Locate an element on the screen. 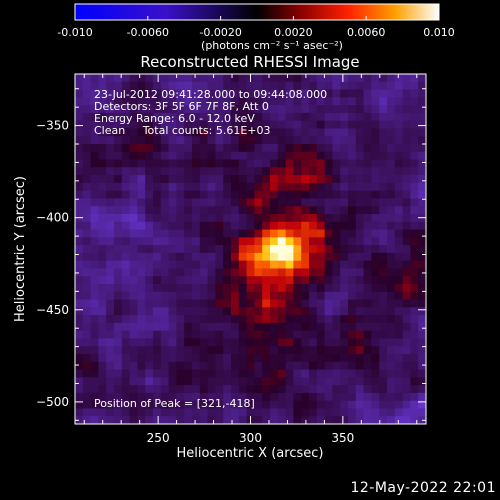 The width and height of the screenshot is (500, 500). x-tick-label: 300 is located at coordinates (250, 438).